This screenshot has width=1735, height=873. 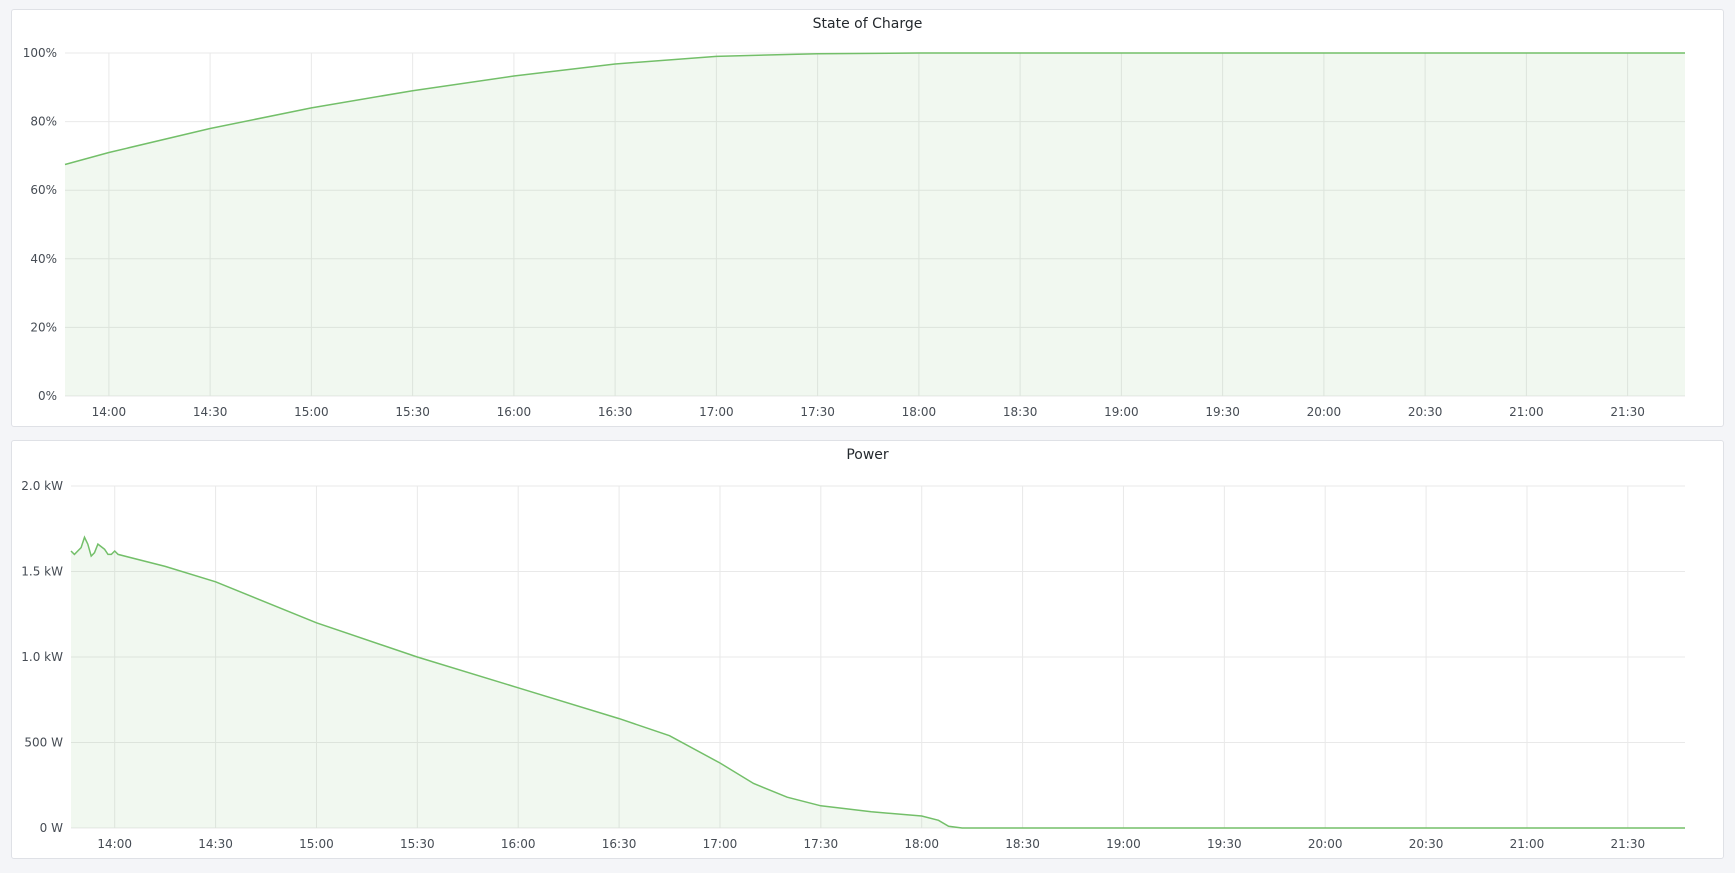 I want to click on y-tick-label: 60%, so click(x=43, y=190).